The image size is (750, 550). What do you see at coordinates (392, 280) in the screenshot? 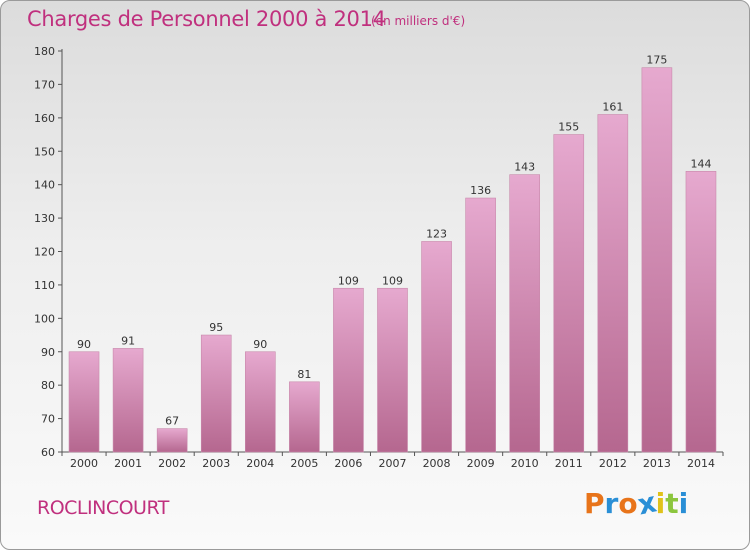
I see `value-label-2007: 109` at bounding box center [392, 280].